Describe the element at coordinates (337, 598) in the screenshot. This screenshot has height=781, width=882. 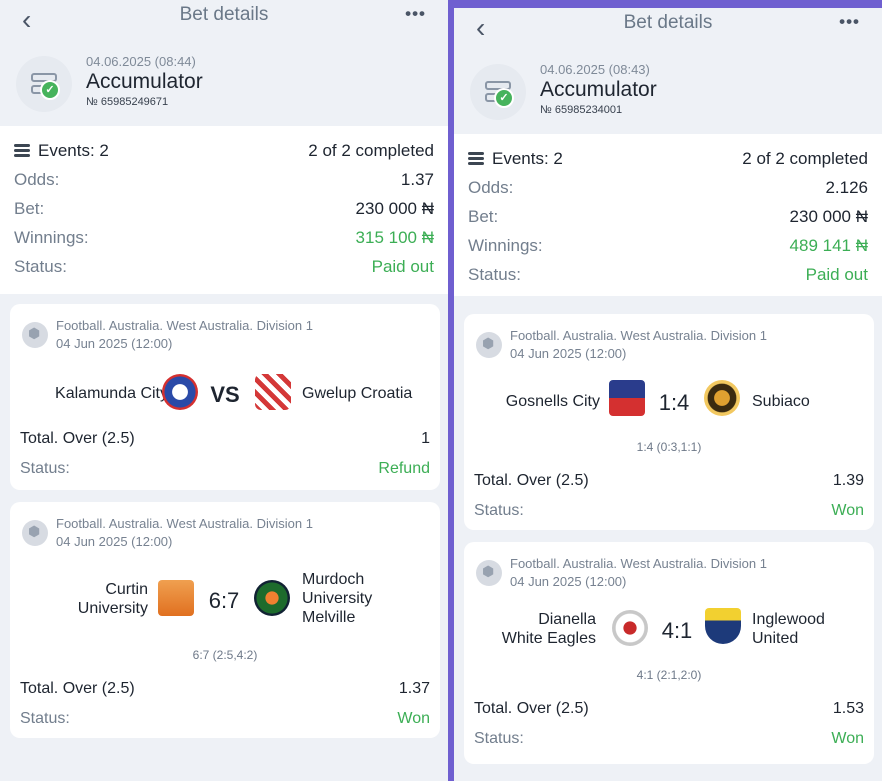
I see `away-team: Murdoch University Melville` at that location.